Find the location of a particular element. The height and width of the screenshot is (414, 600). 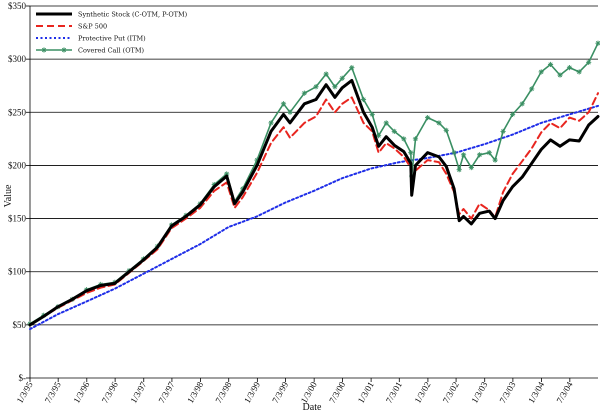

x-tick-label: 1/3/03 is located at coordinates (479, 392).